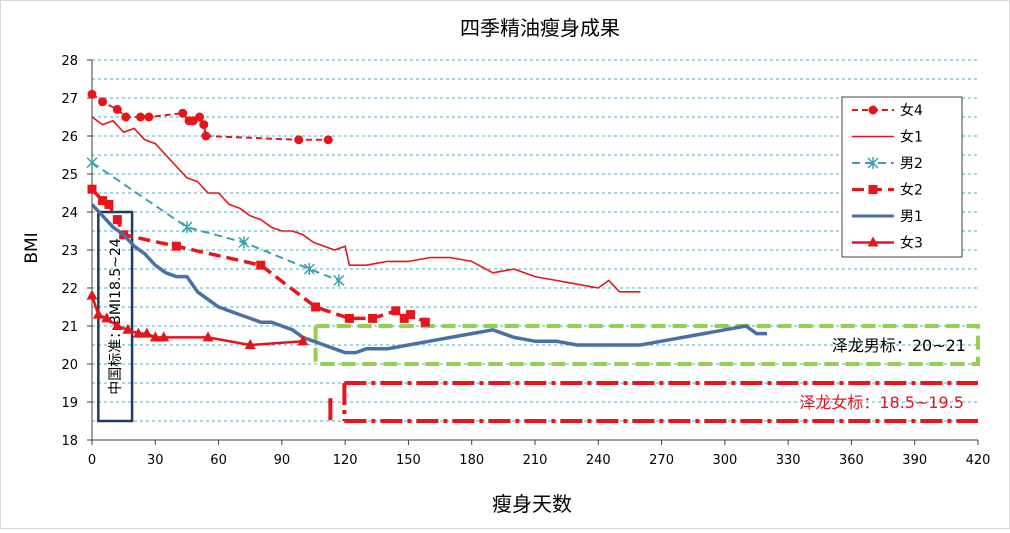  Describe the element at coordinates (69, 441) in the screenshot. I see `y-tick-label: 18` at that location.